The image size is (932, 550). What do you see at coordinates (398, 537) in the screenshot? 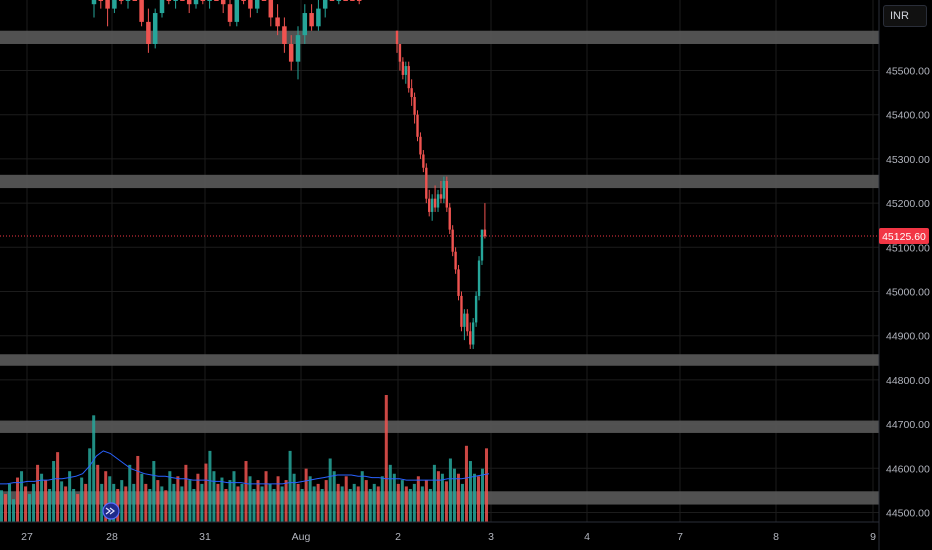
I see `time-tick-label: 2` at bounding box center [398, 537].